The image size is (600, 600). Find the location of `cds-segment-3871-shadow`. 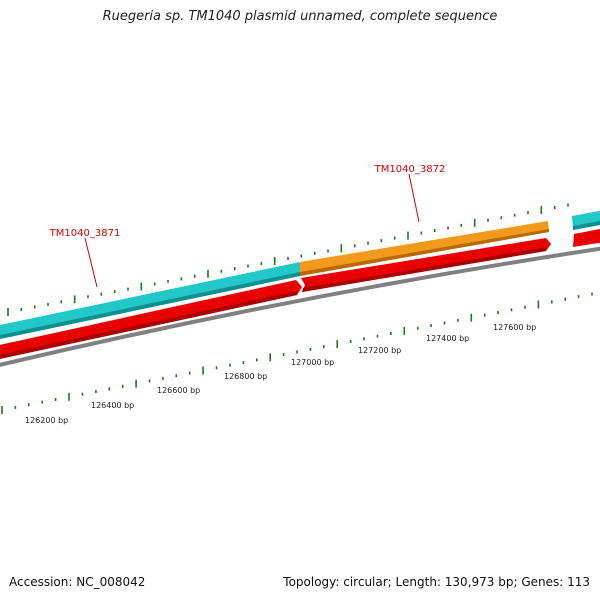

cds-segment-3871-shadow is located at coordinates (150, 305).